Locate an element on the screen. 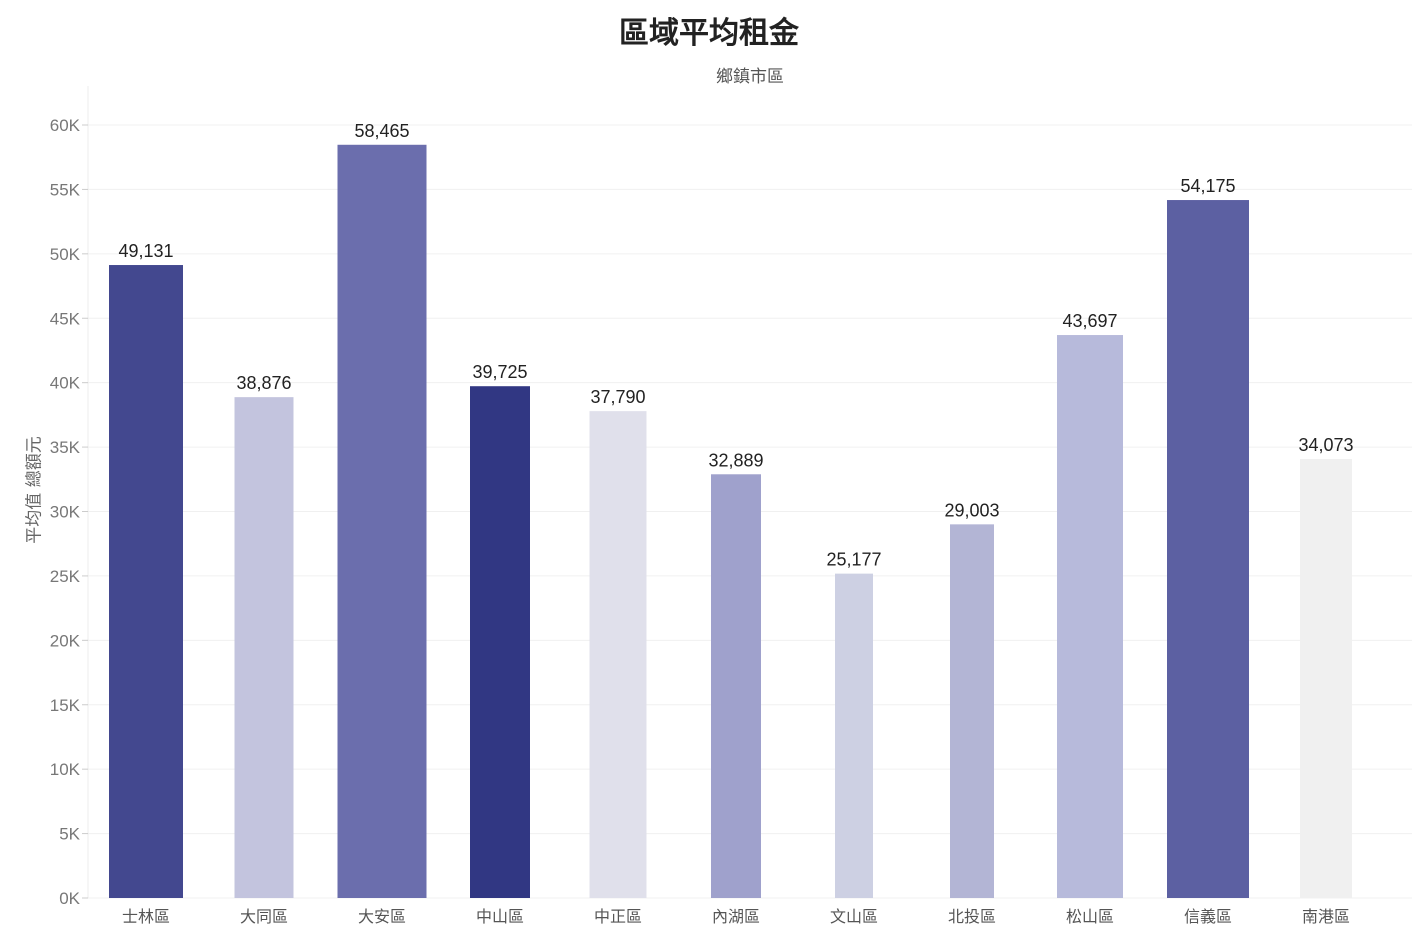 This screenshot has height=932, width=1418. y-tick-label: 30K is located at coordinates (65, 512).